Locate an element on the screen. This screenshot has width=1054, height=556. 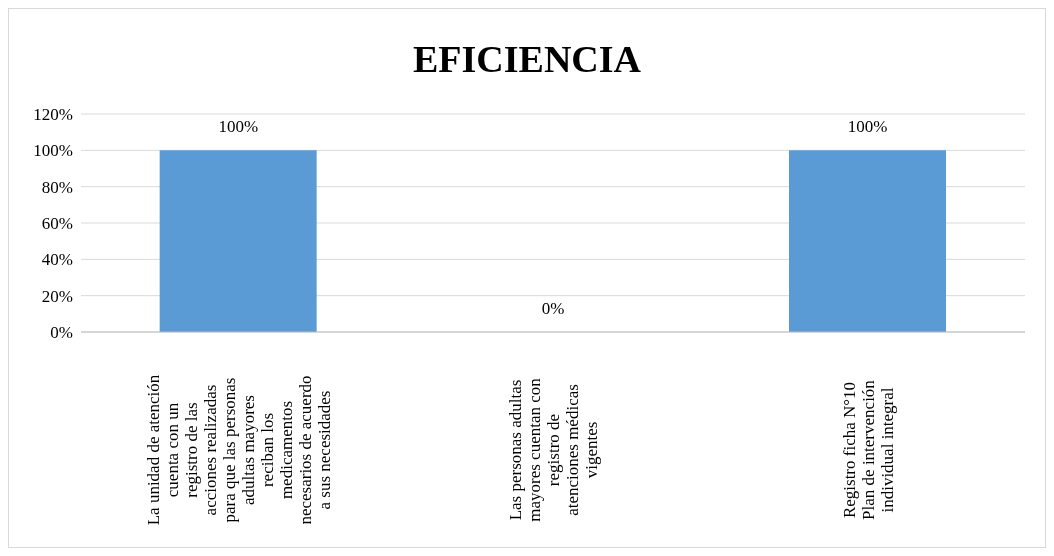
y-tick-label: 60% is located at coordinates (57, 224).